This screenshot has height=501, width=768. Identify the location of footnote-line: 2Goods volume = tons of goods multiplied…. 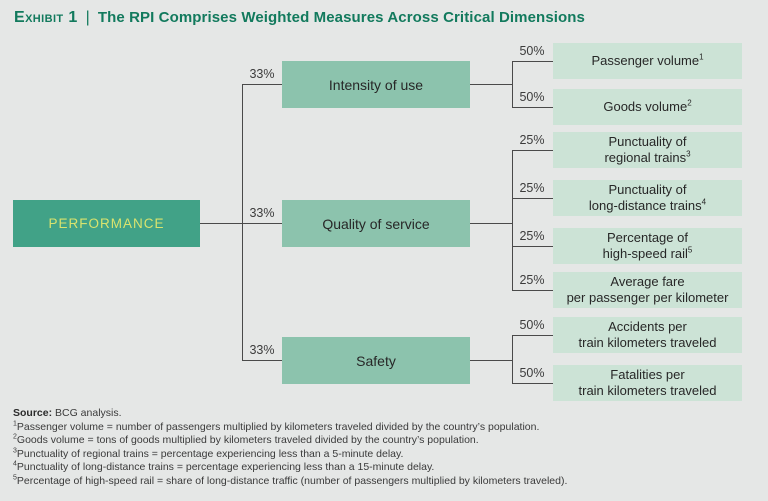
(290, 441).